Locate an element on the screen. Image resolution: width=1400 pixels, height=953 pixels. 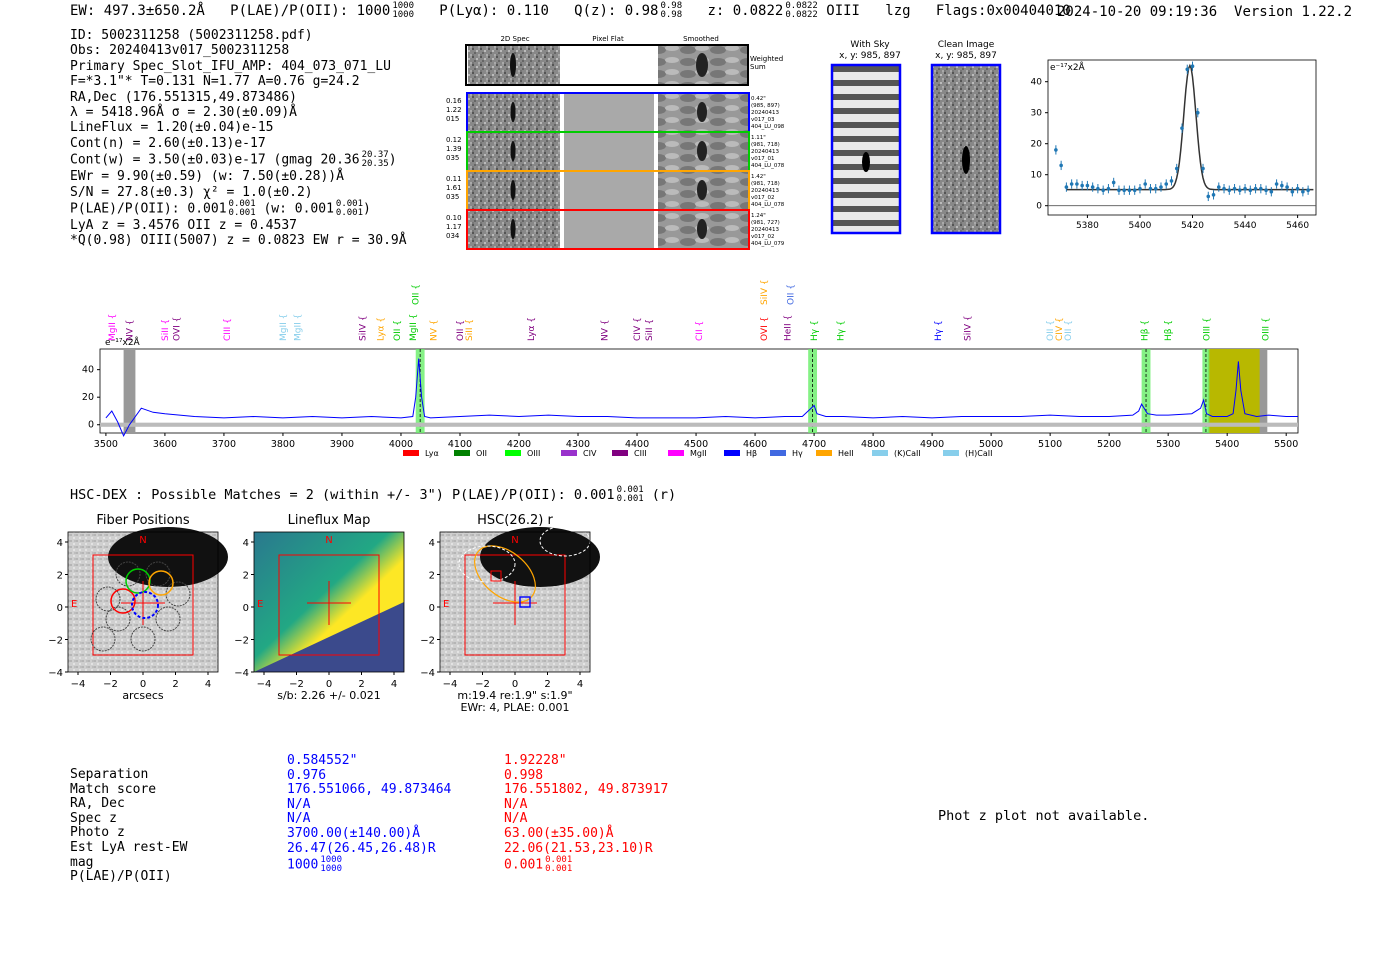
clean-image-title: Clean Image is located at coordinates (966, 45).